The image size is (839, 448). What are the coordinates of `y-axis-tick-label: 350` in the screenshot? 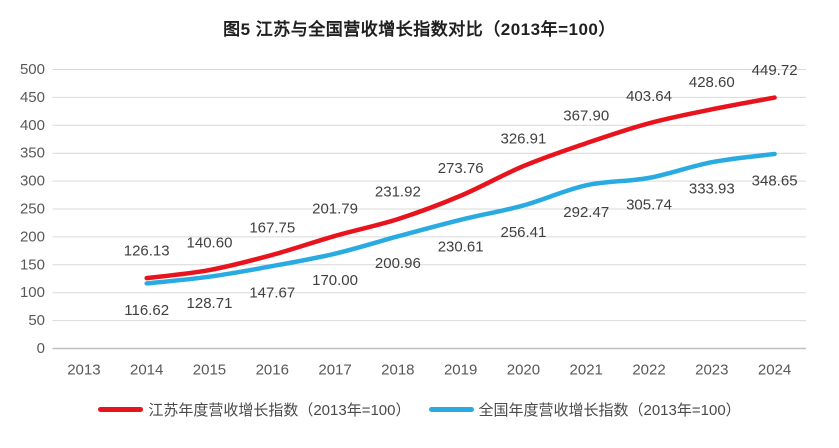 It's located at (32, 153).